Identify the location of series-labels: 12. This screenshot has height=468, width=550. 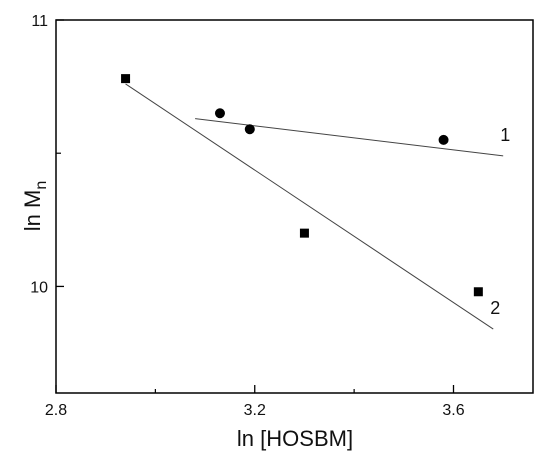
(500, 221).